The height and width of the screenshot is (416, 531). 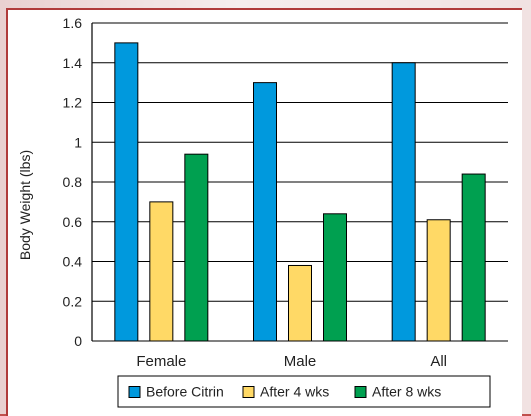 I want to click on y-tick-label: 1.6, so click(x=73, y=23).